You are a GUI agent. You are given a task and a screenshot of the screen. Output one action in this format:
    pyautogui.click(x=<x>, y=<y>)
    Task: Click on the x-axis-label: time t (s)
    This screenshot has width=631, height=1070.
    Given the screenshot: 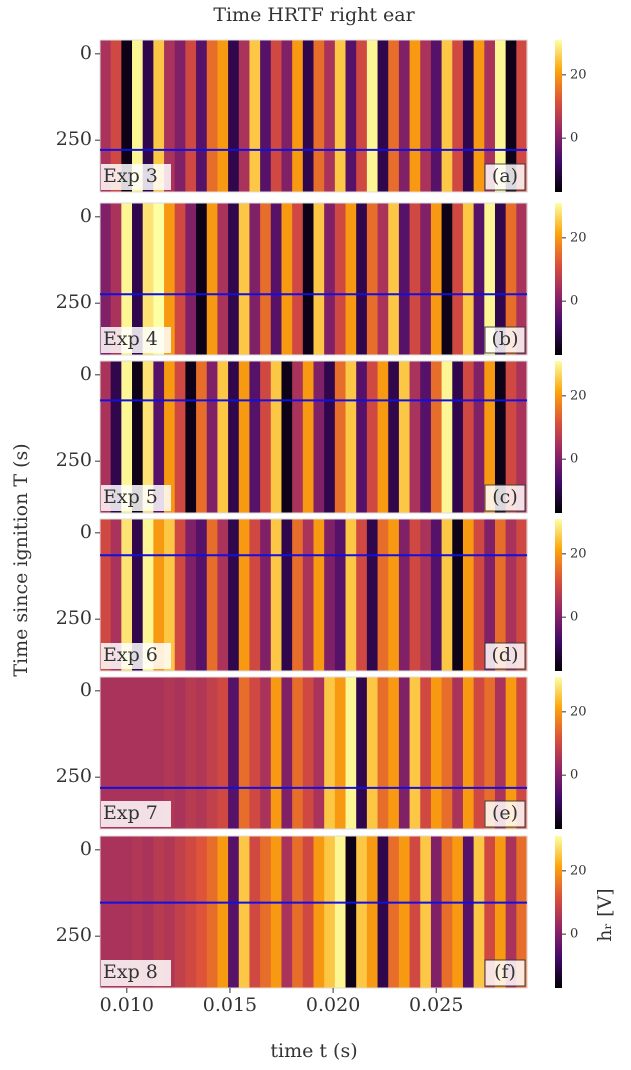 What is the action you would take?
    pyautogui.click(x=313, y=1051)
    